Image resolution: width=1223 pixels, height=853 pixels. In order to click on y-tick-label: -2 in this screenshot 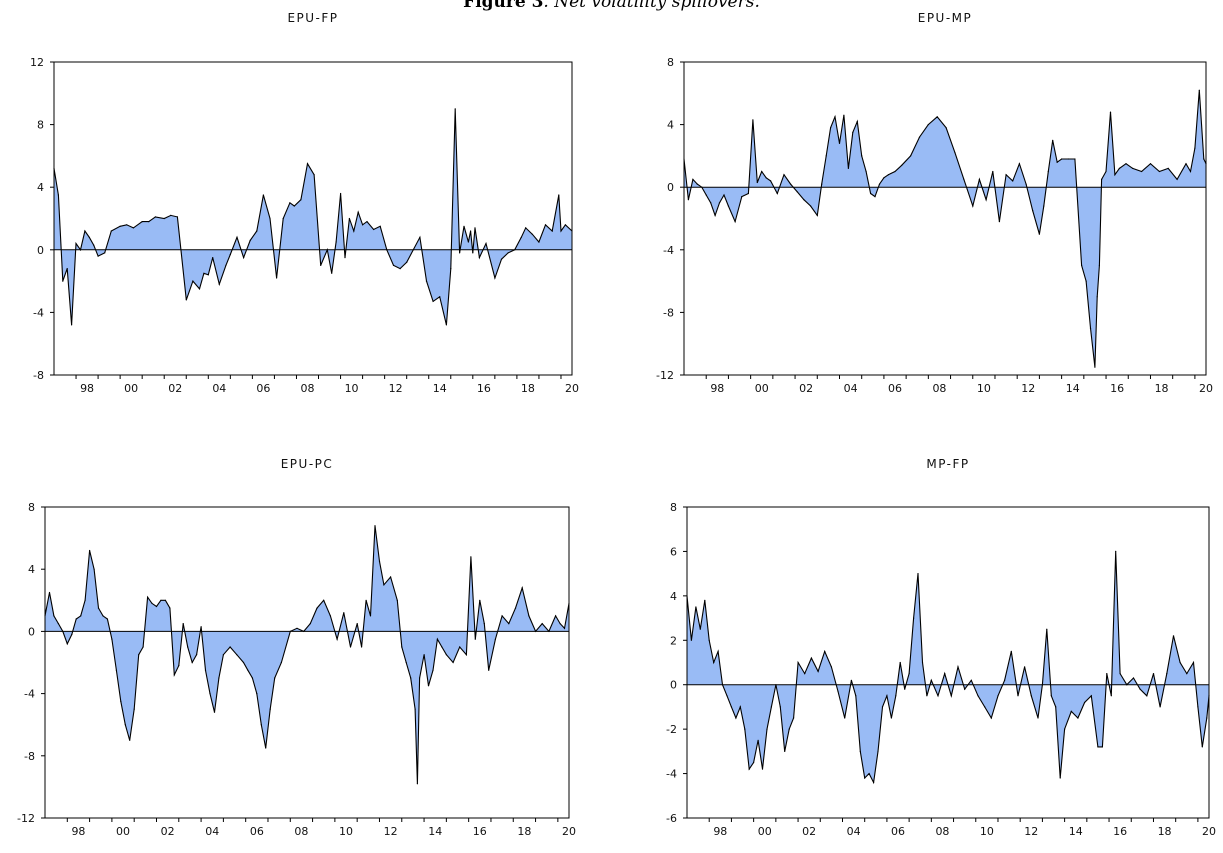, I will do `click(671, 729)`.